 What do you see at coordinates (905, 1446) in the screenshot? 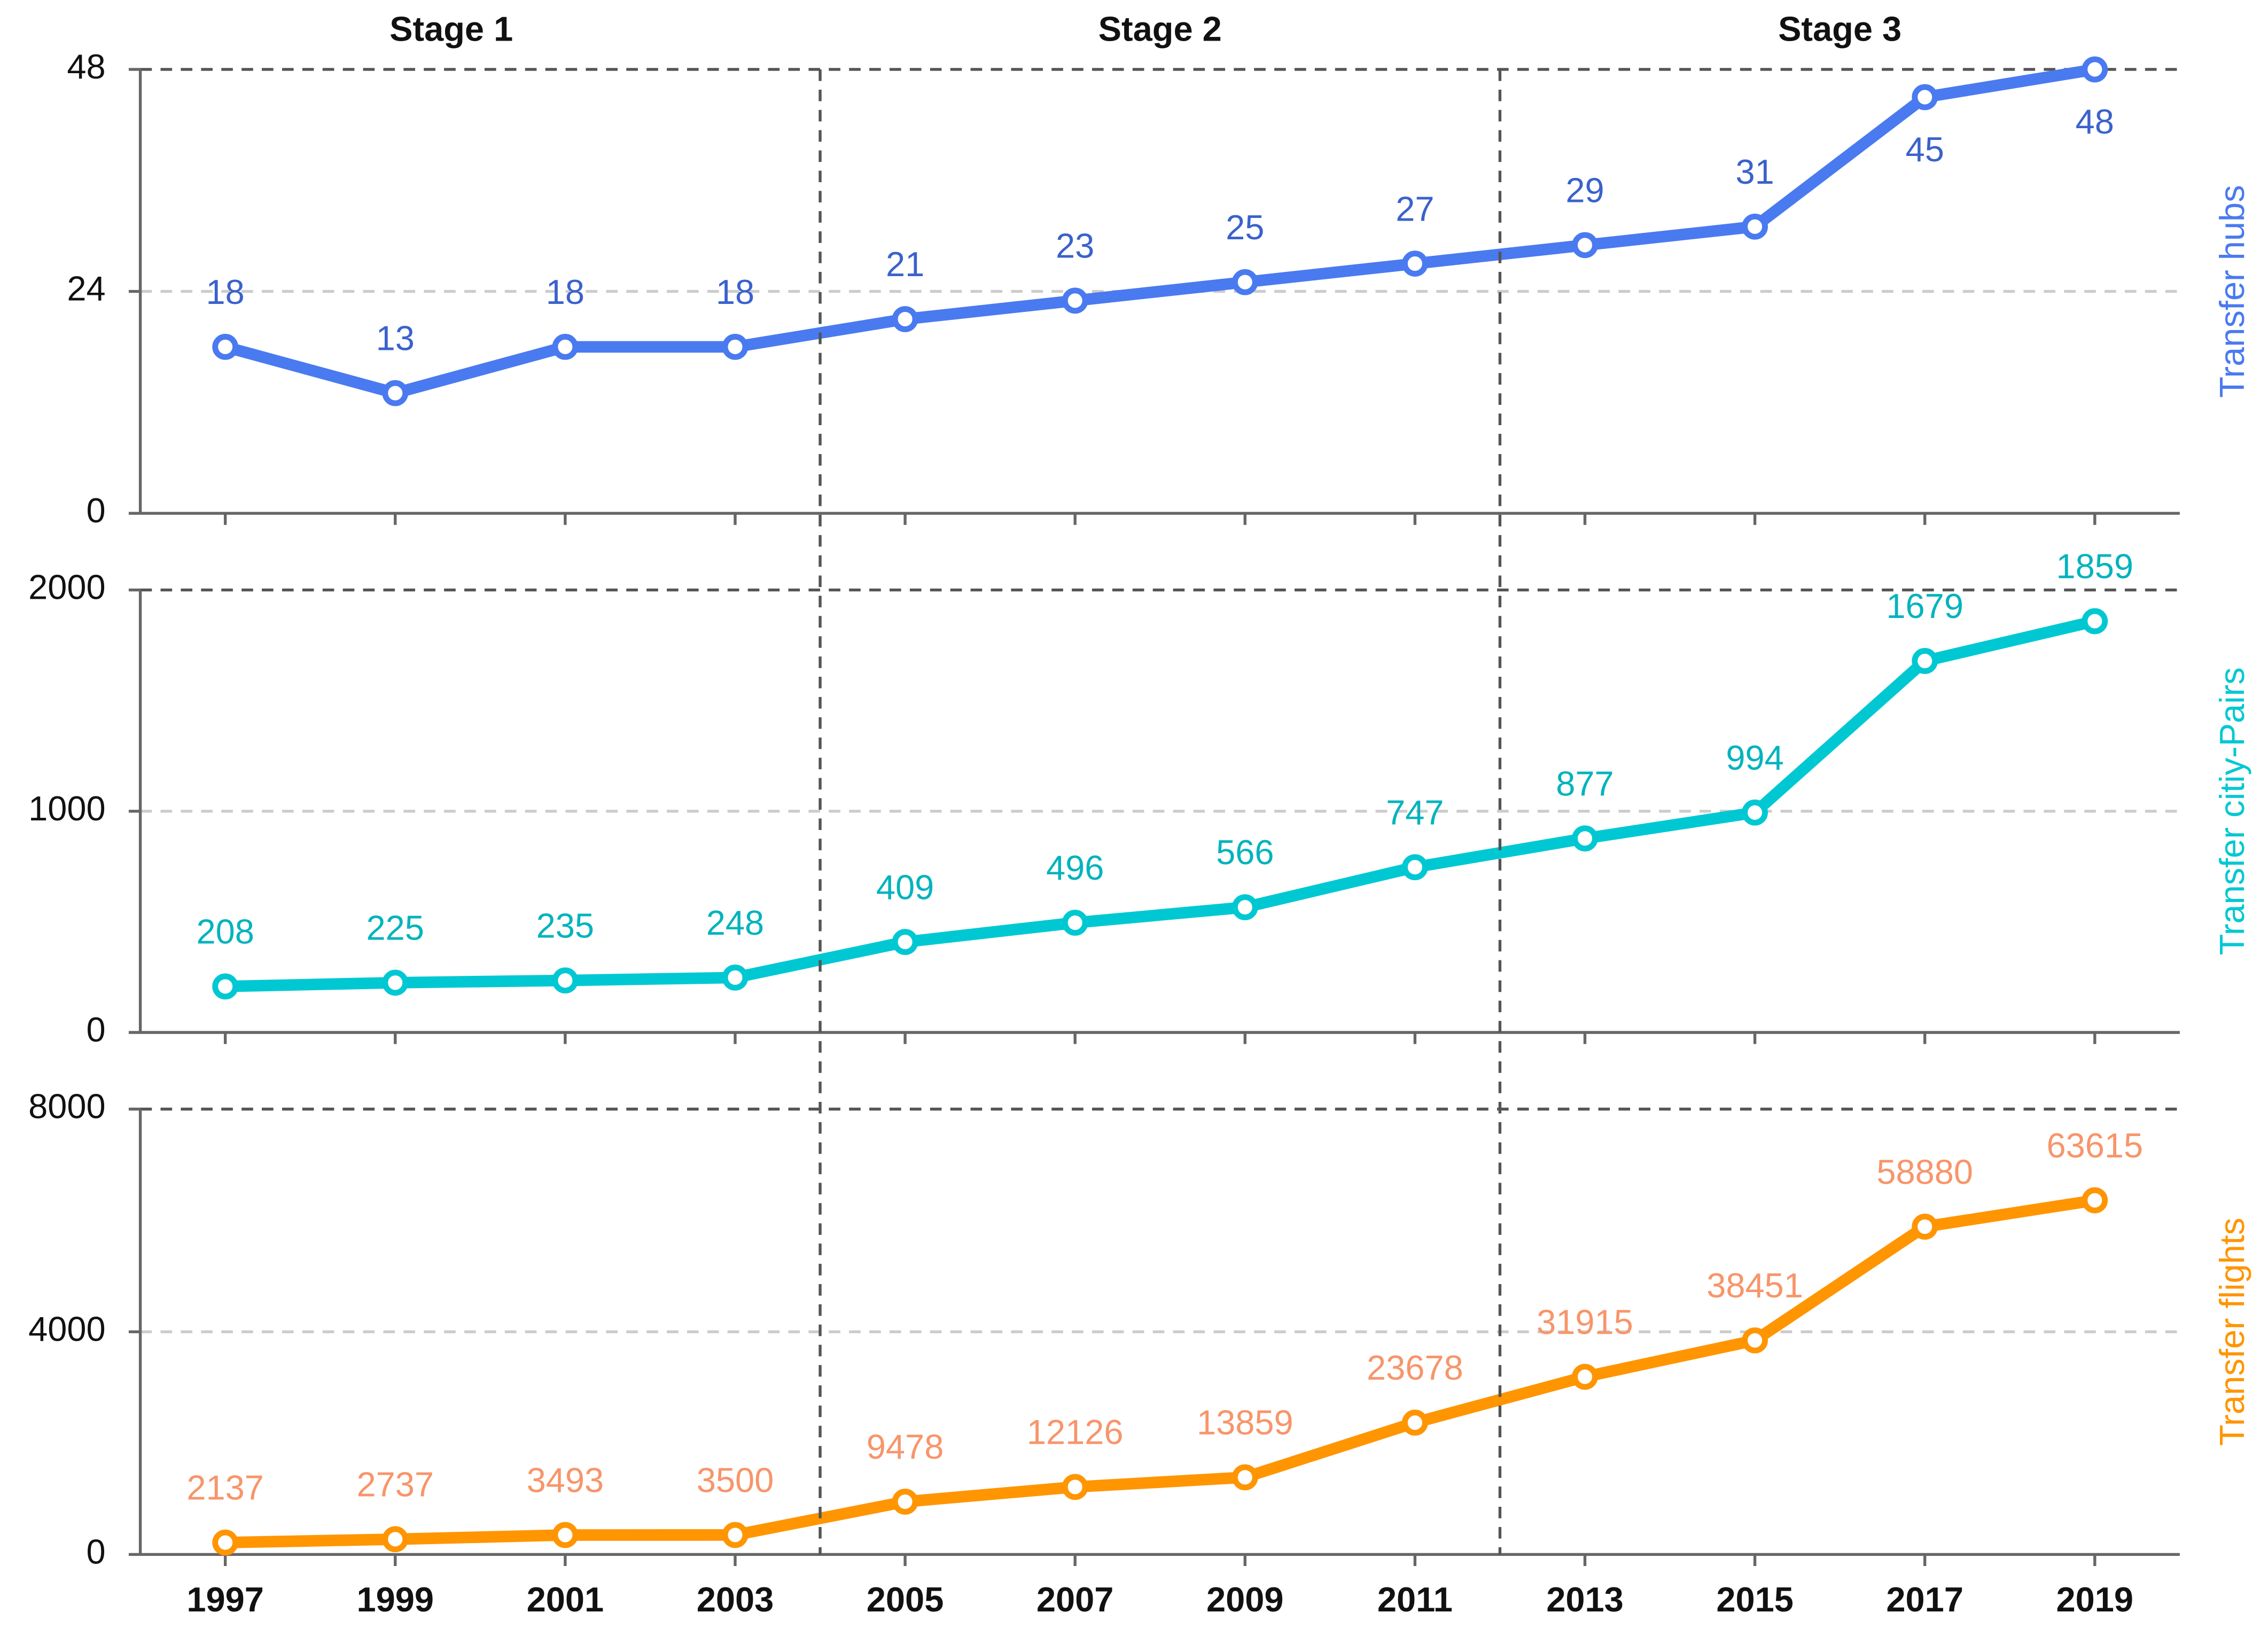
I see `data-label: 9478` at bounding box center [905, 1446].